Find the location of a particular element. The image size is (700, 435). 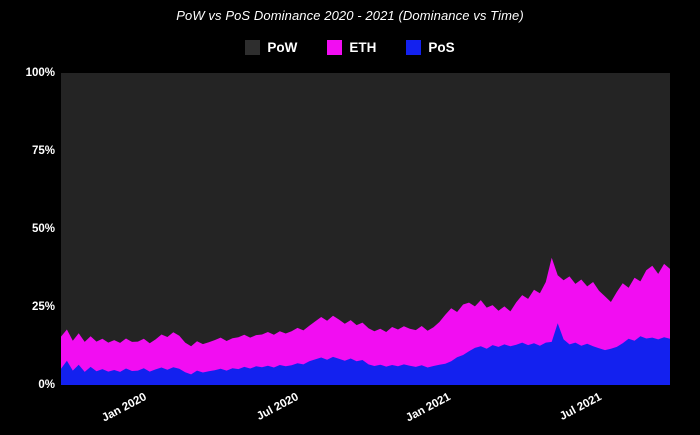

legend-item-pow: PoW is located at coordinates (271, 47).